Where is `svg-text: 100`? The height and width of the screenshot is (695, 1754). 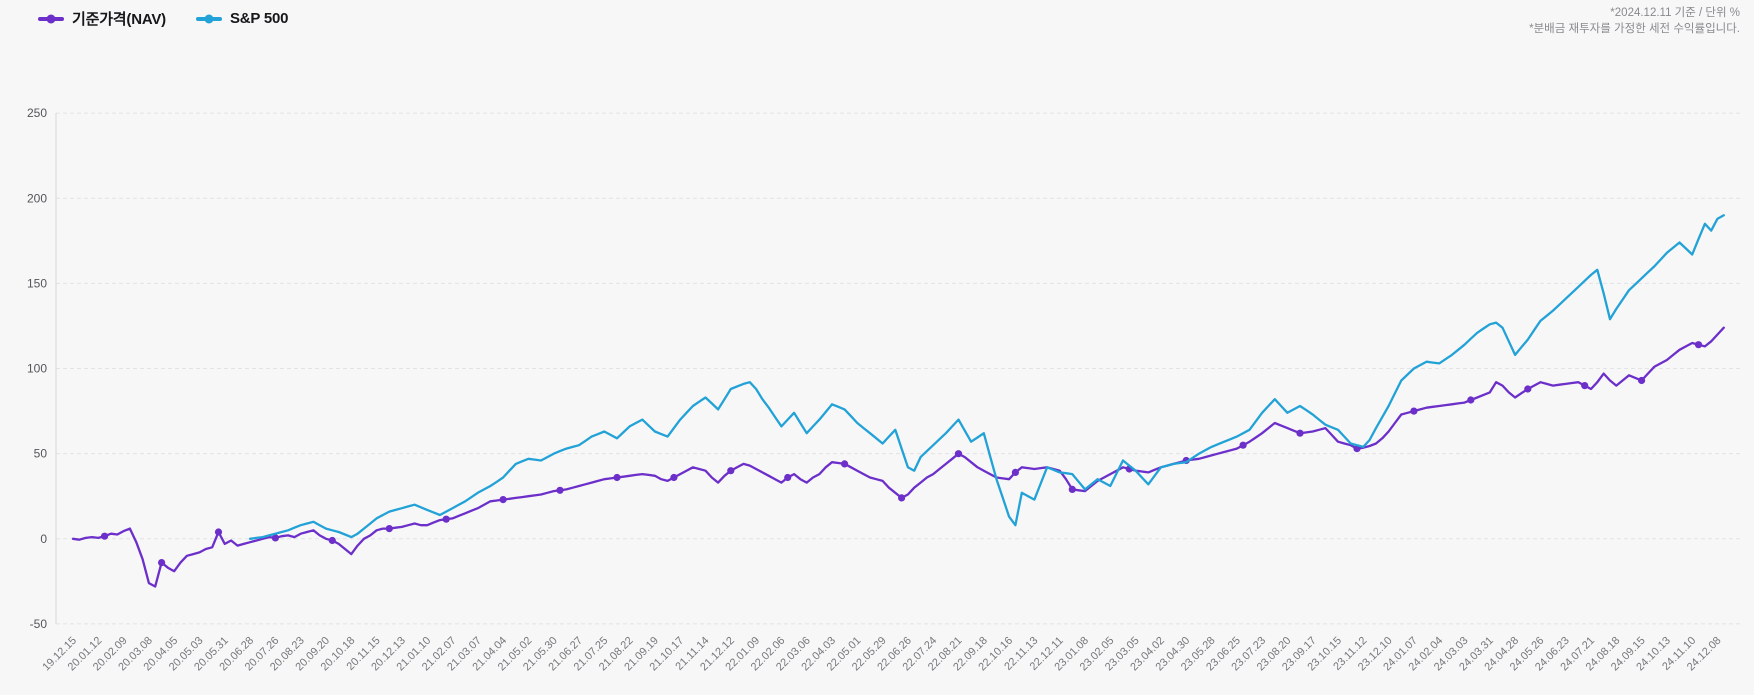 svg-text: 100 is located at coordinates (37, 369).